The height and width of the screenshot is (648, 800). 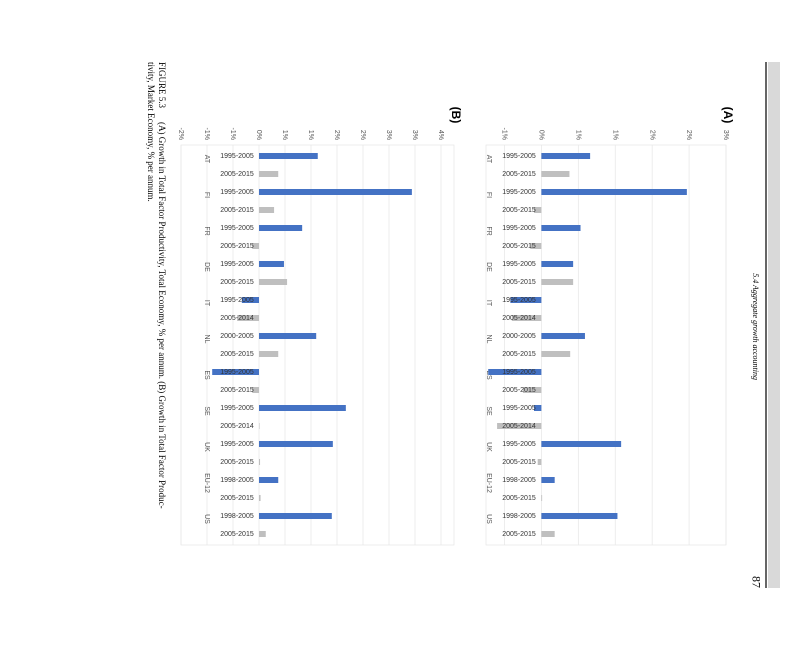 I want to click on x-group-label: IT, so click(x=206, y=303).